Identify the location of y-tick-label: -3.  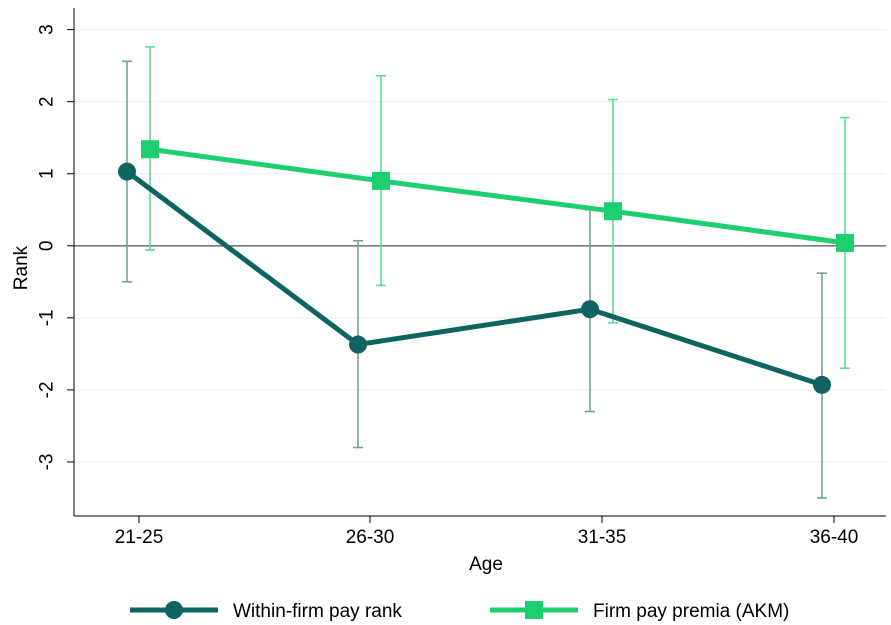
(47, 462).